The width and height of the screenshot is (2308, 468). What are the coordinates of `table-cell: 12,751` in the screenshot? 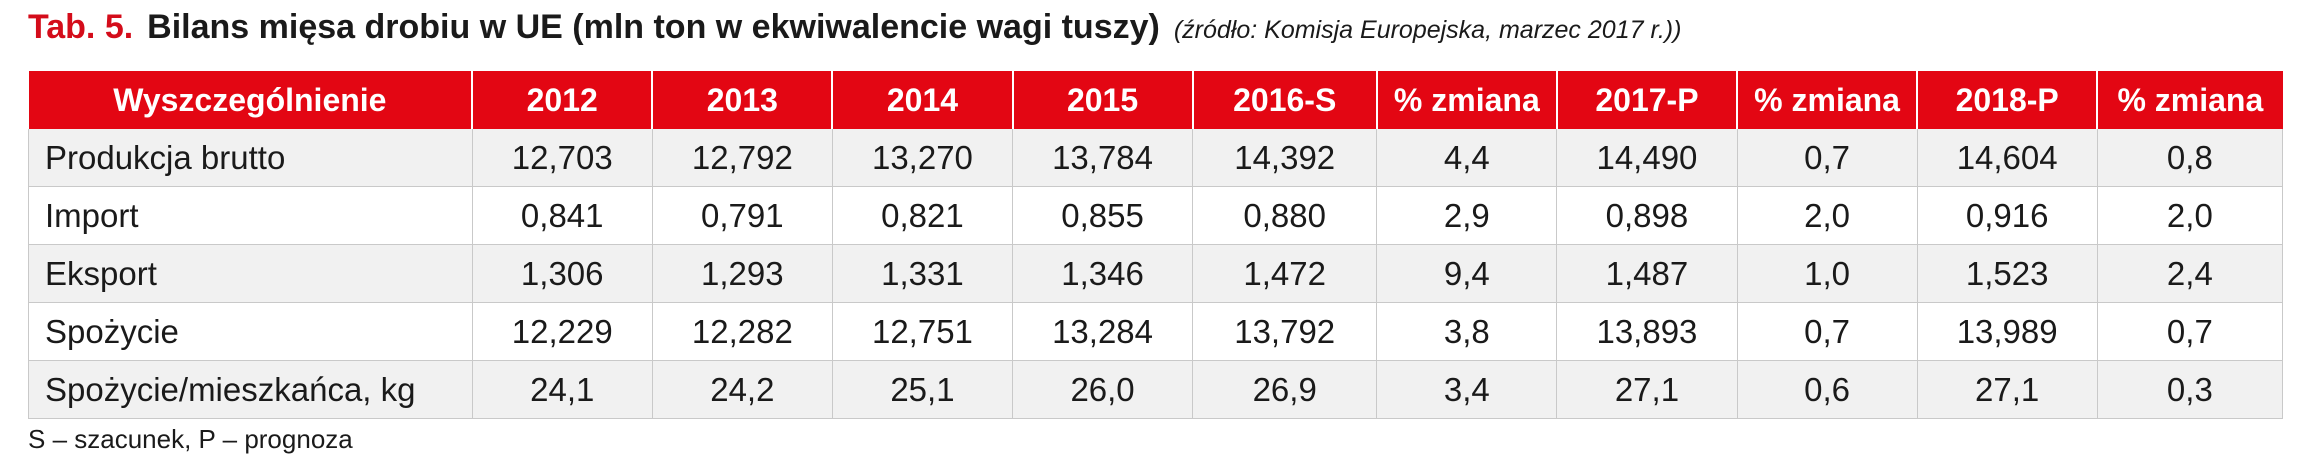 It's located at (923, 331).